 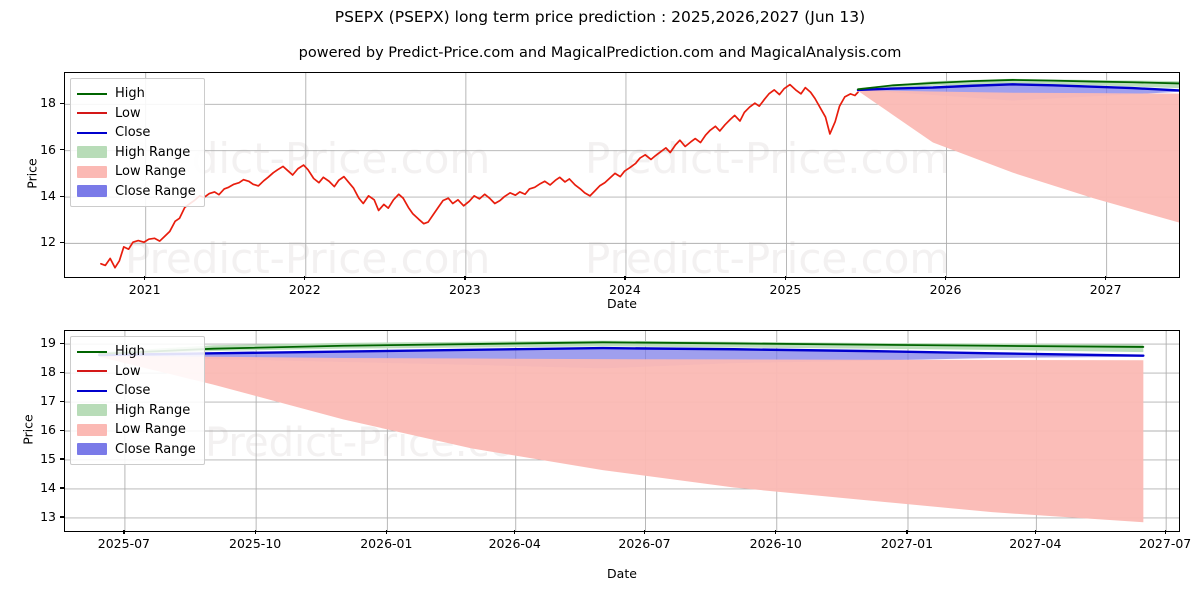 I want to click on x-tick-label: 2022, so click(x=304, y=289).